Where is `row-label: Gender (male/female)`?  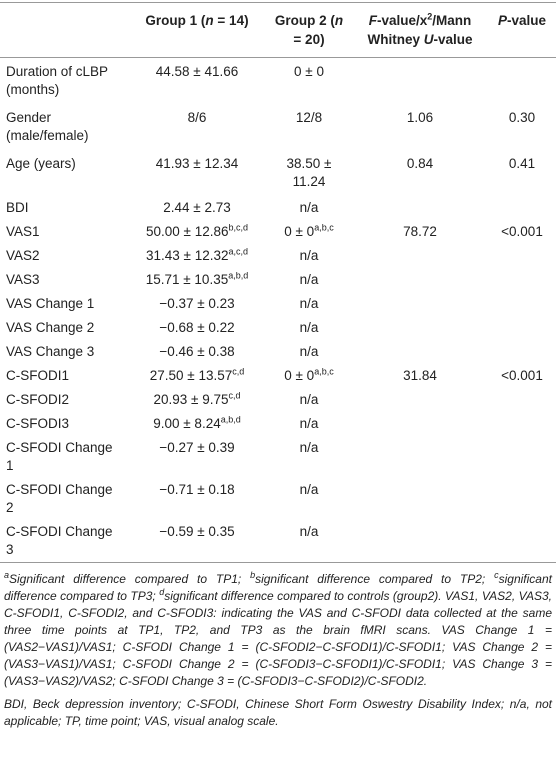
row-label: Gender (male/female) is located at coordinates (47, 126).